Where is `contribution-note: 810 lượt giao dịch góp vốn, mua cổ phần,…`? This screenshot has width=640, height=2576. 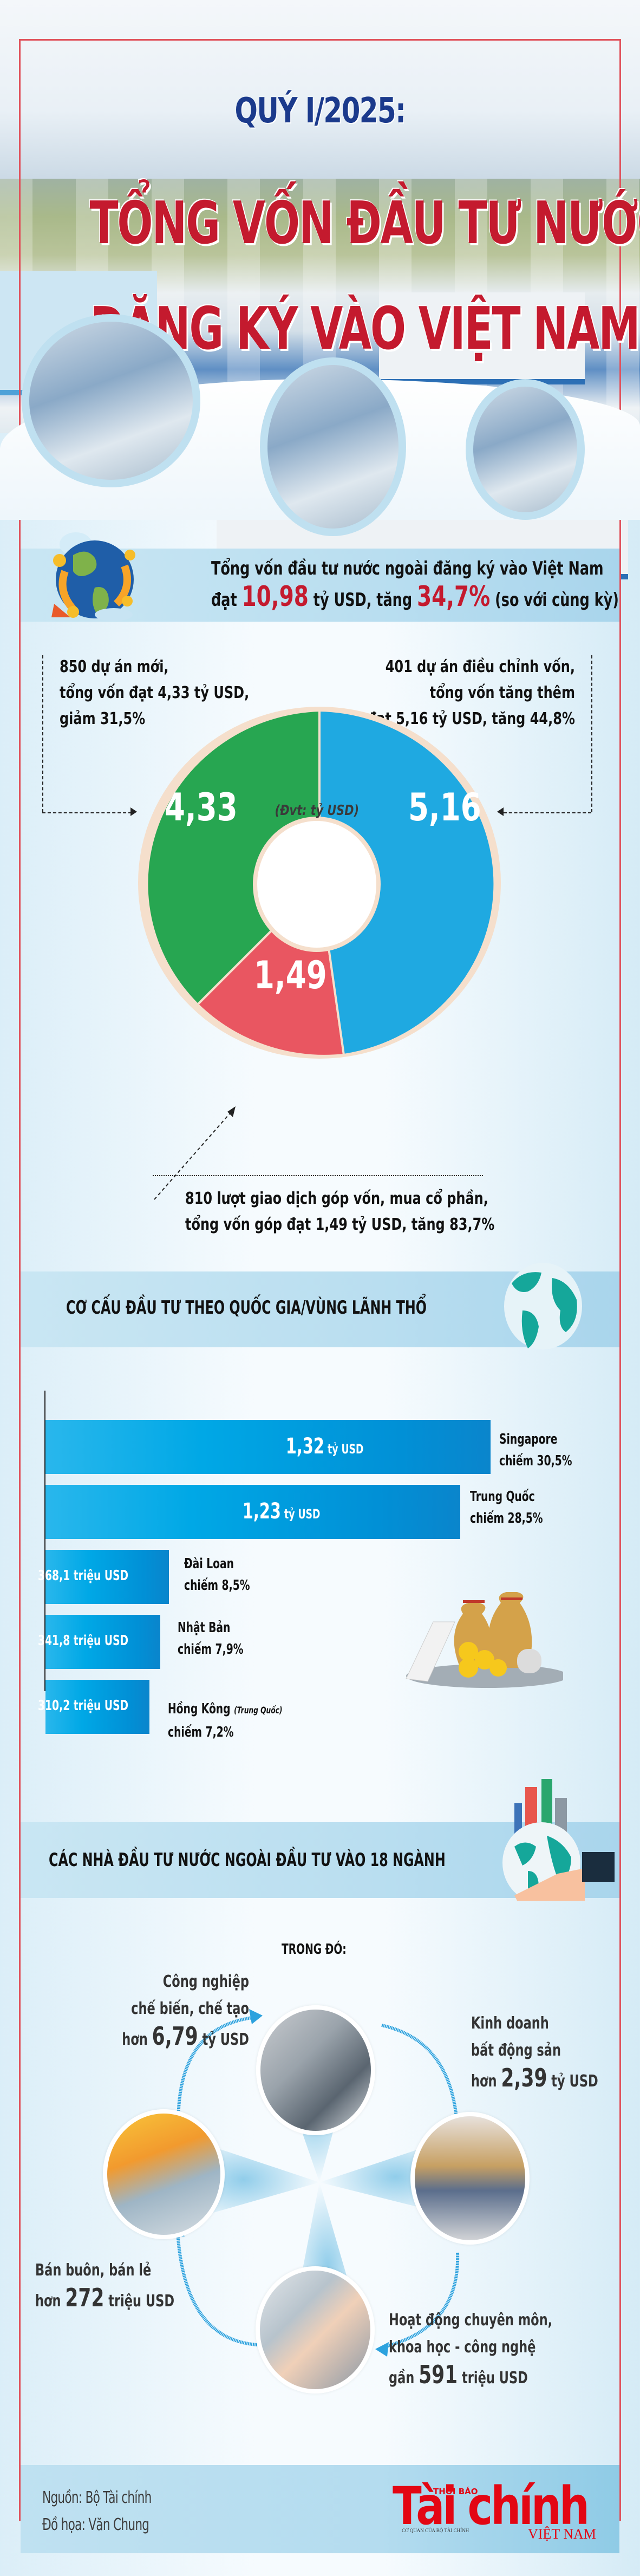 contribution-note: 810 lượt giao dịch góp vốn, mua cổ phần,… is located at coordinates (340, 1211).